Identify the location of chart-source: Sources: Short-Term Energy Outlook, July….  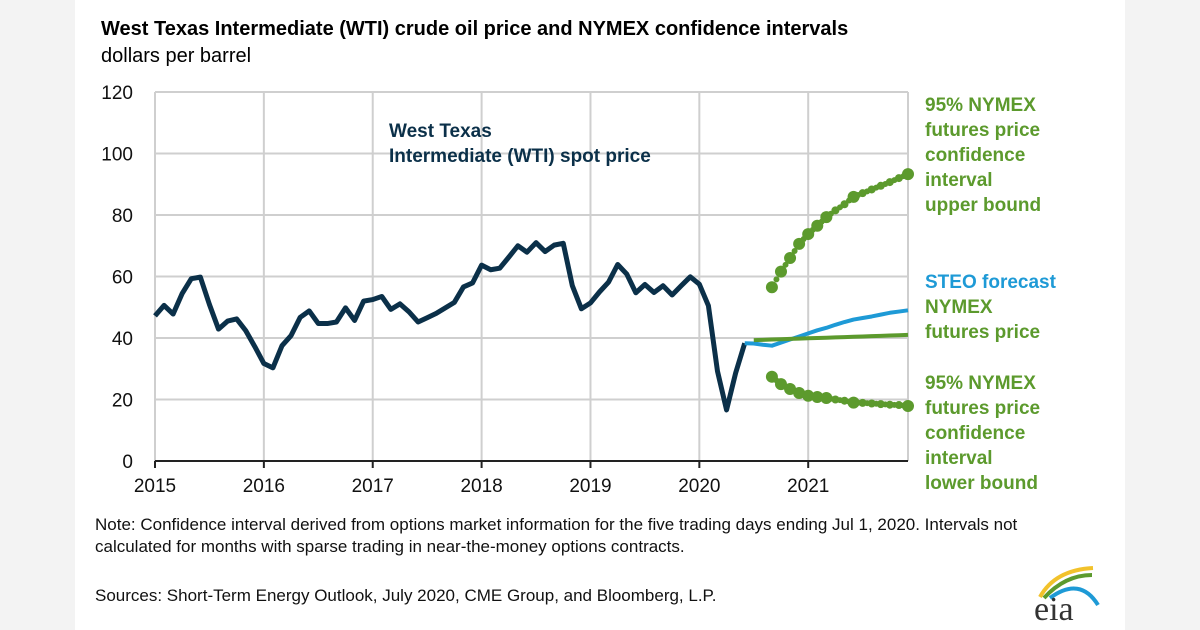
(406, 595).